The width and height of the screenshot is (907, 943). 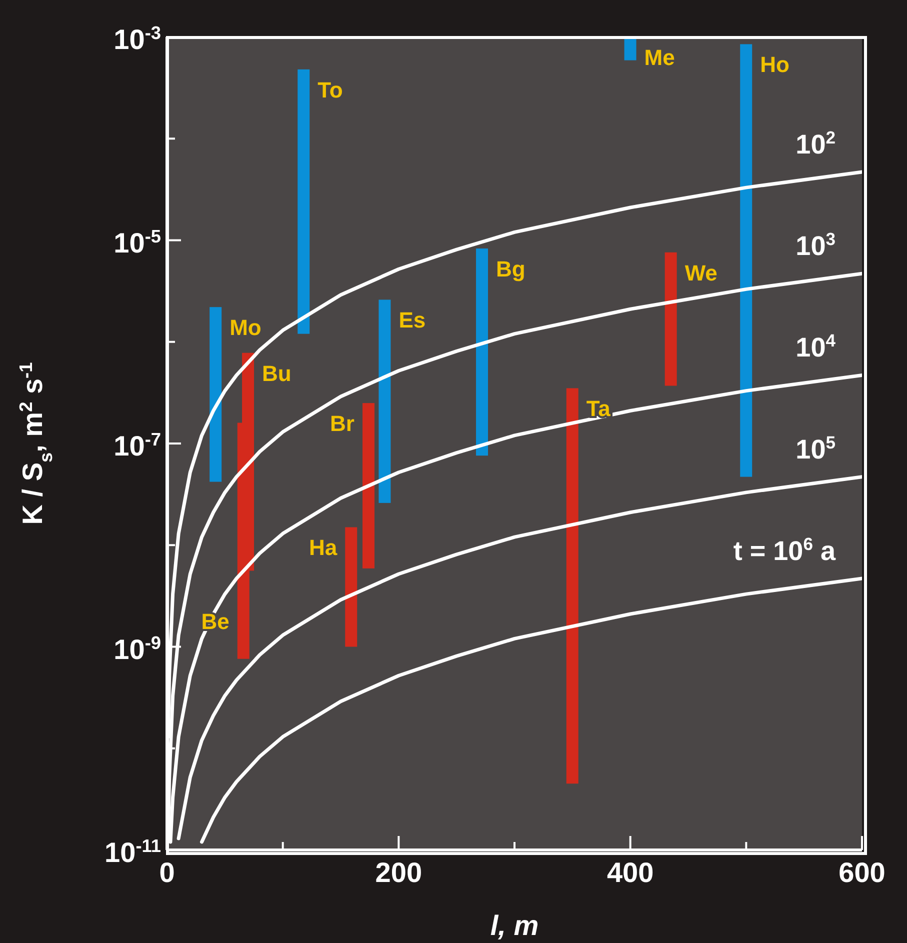 I want to click on series-label: Es, so click(x=412, y=320).